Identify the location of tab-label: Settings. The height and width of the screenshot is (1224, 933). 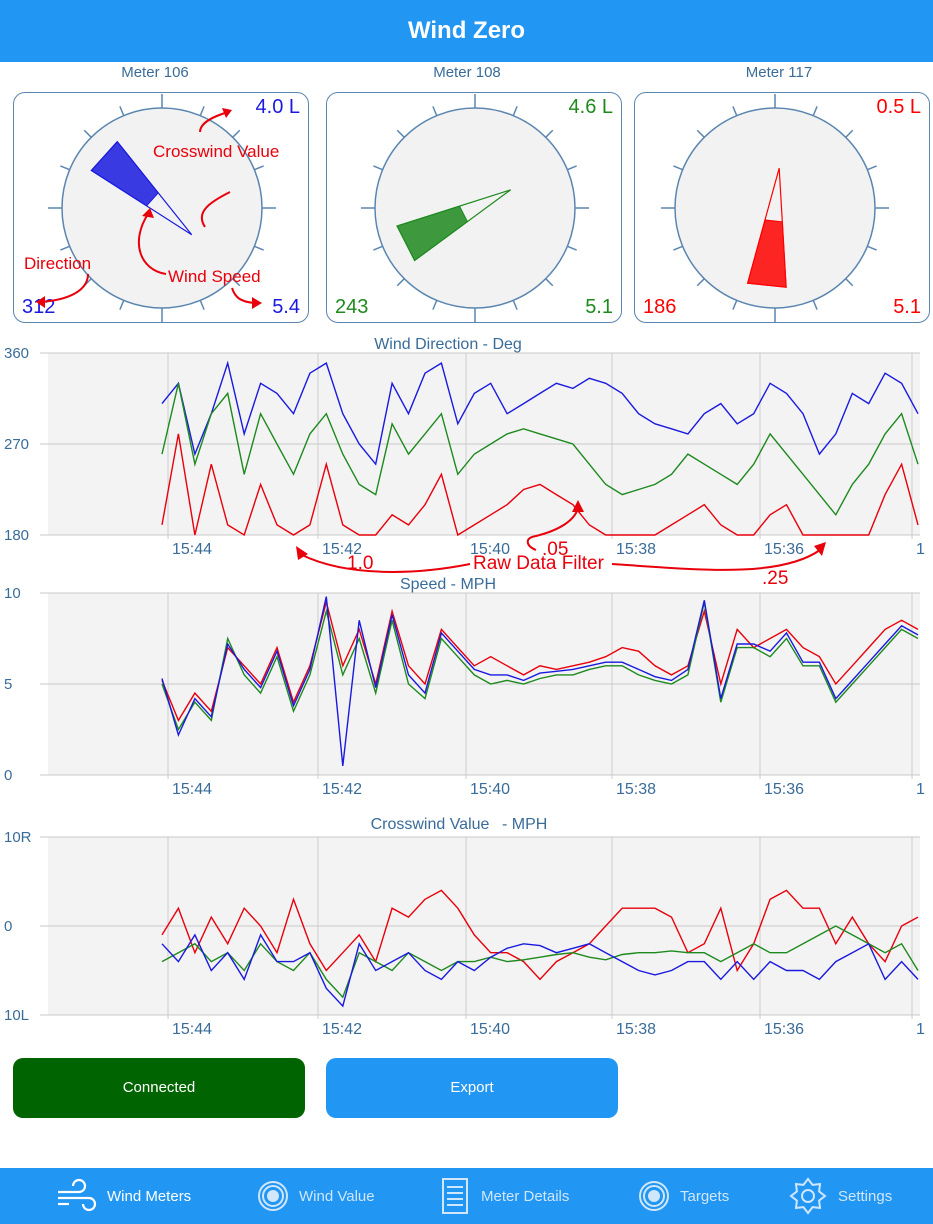
(865, 1196).